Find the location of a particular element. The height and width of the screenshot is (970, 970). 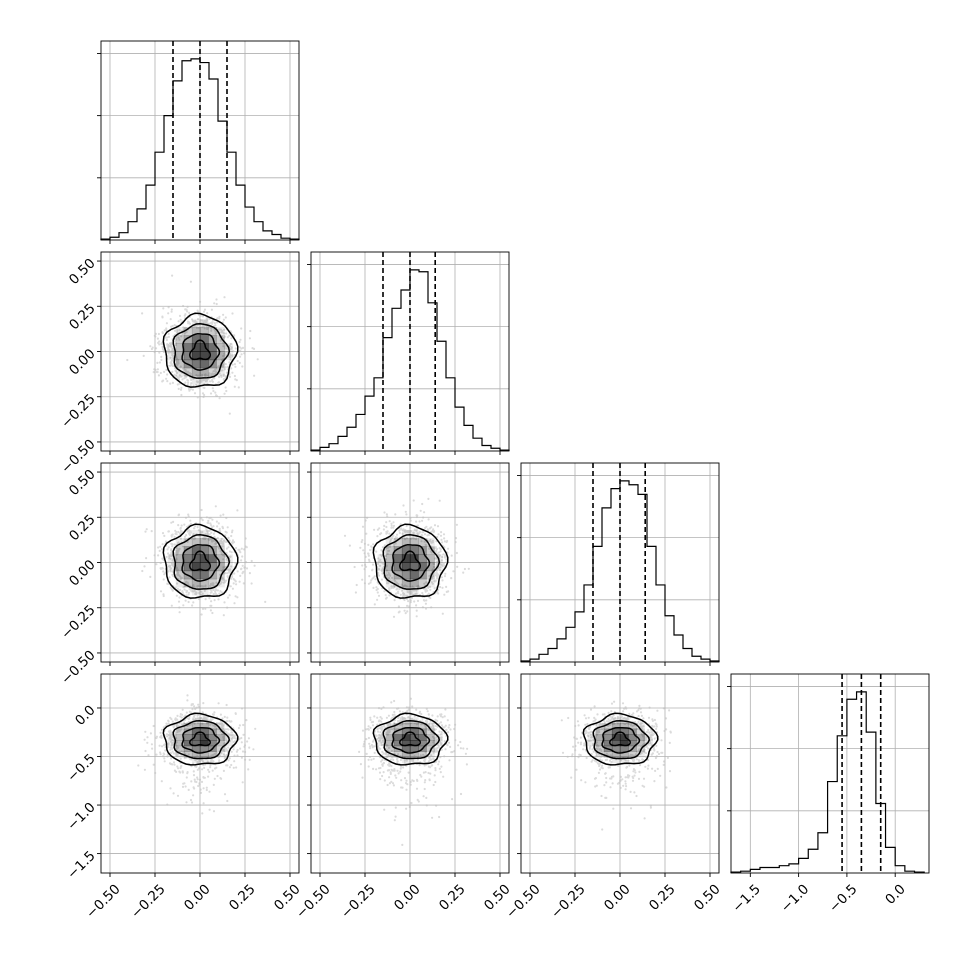

x-tick-label: −0.5 is located at coordinates (843, 898).